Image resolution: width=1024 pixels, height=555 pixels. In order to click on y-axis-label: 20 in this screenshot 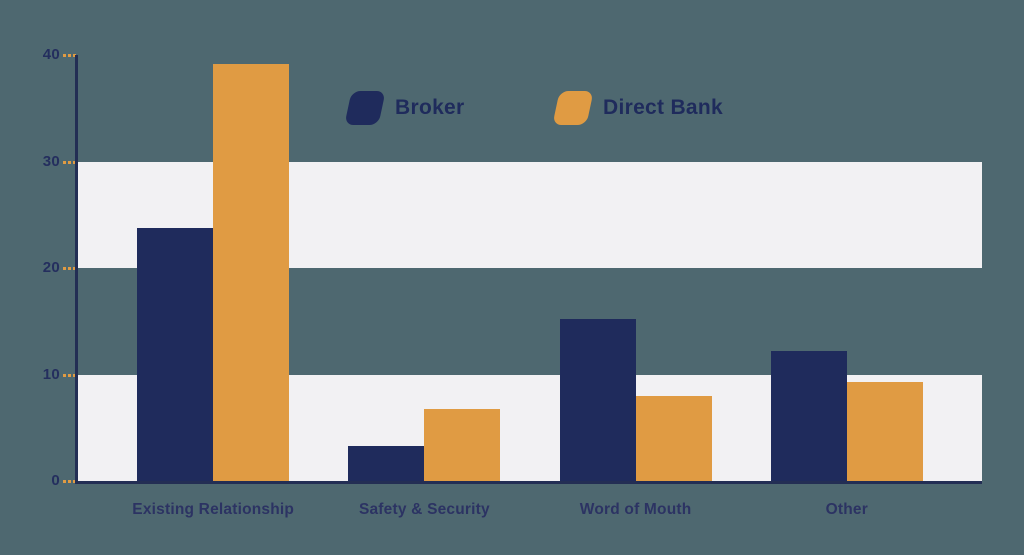, I will do `click(51, 268)`.